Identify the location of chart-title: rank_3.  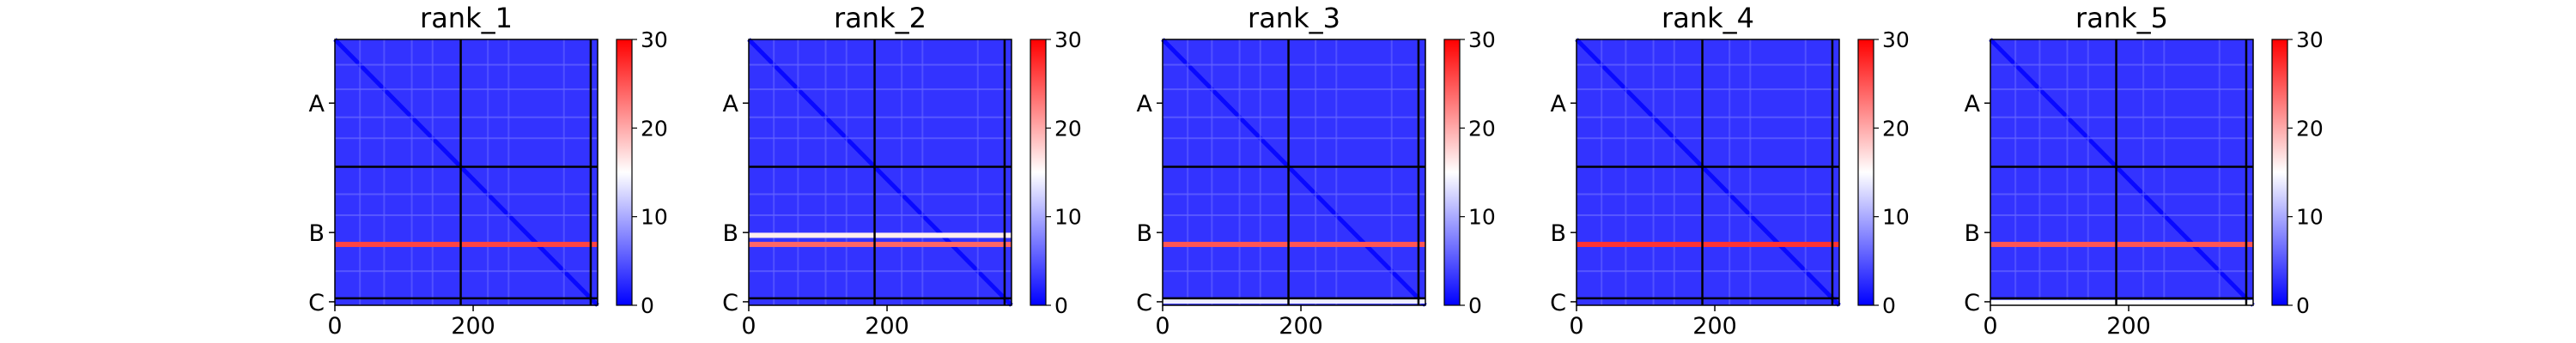
(1294, 18).